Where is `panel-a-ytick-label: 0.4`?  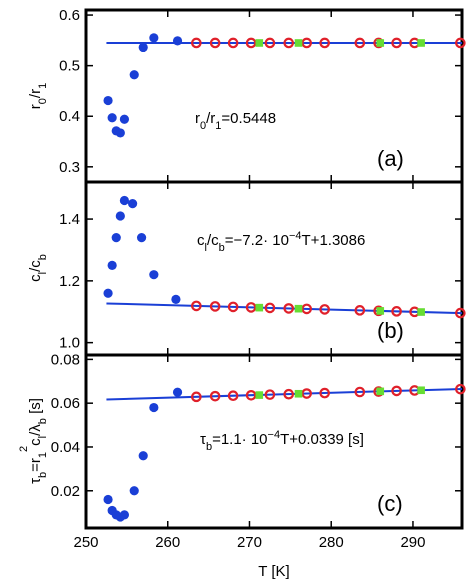 panel-a-ytick-label: 0.4 is located at coordinates (69, 116).